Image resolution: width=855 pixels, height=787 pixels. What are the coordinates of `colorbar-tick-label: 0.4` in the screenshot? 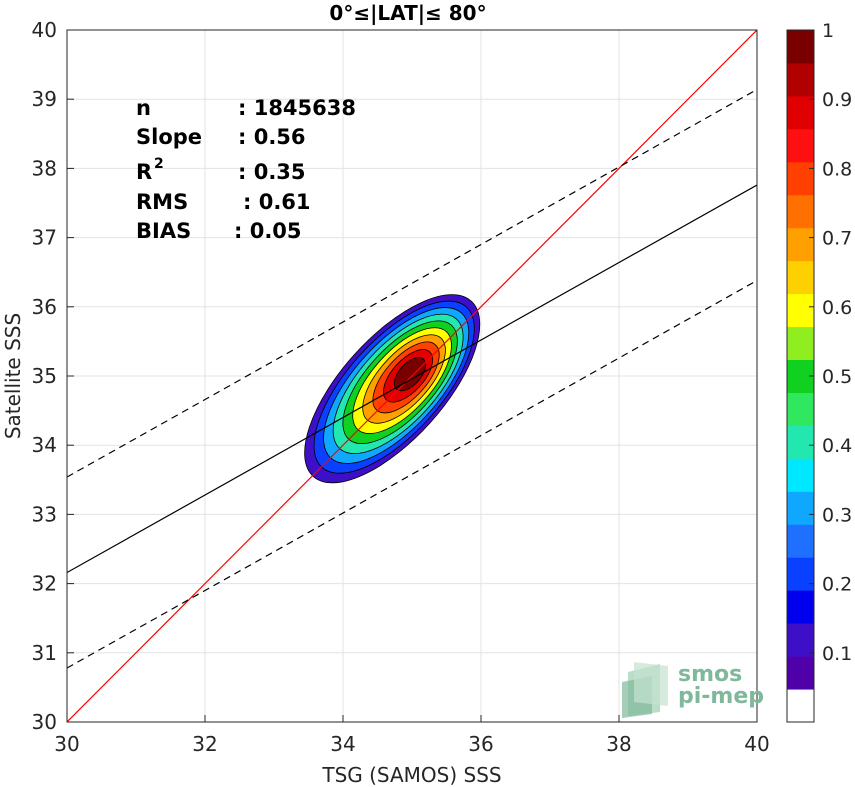 It's located at (837, 446).